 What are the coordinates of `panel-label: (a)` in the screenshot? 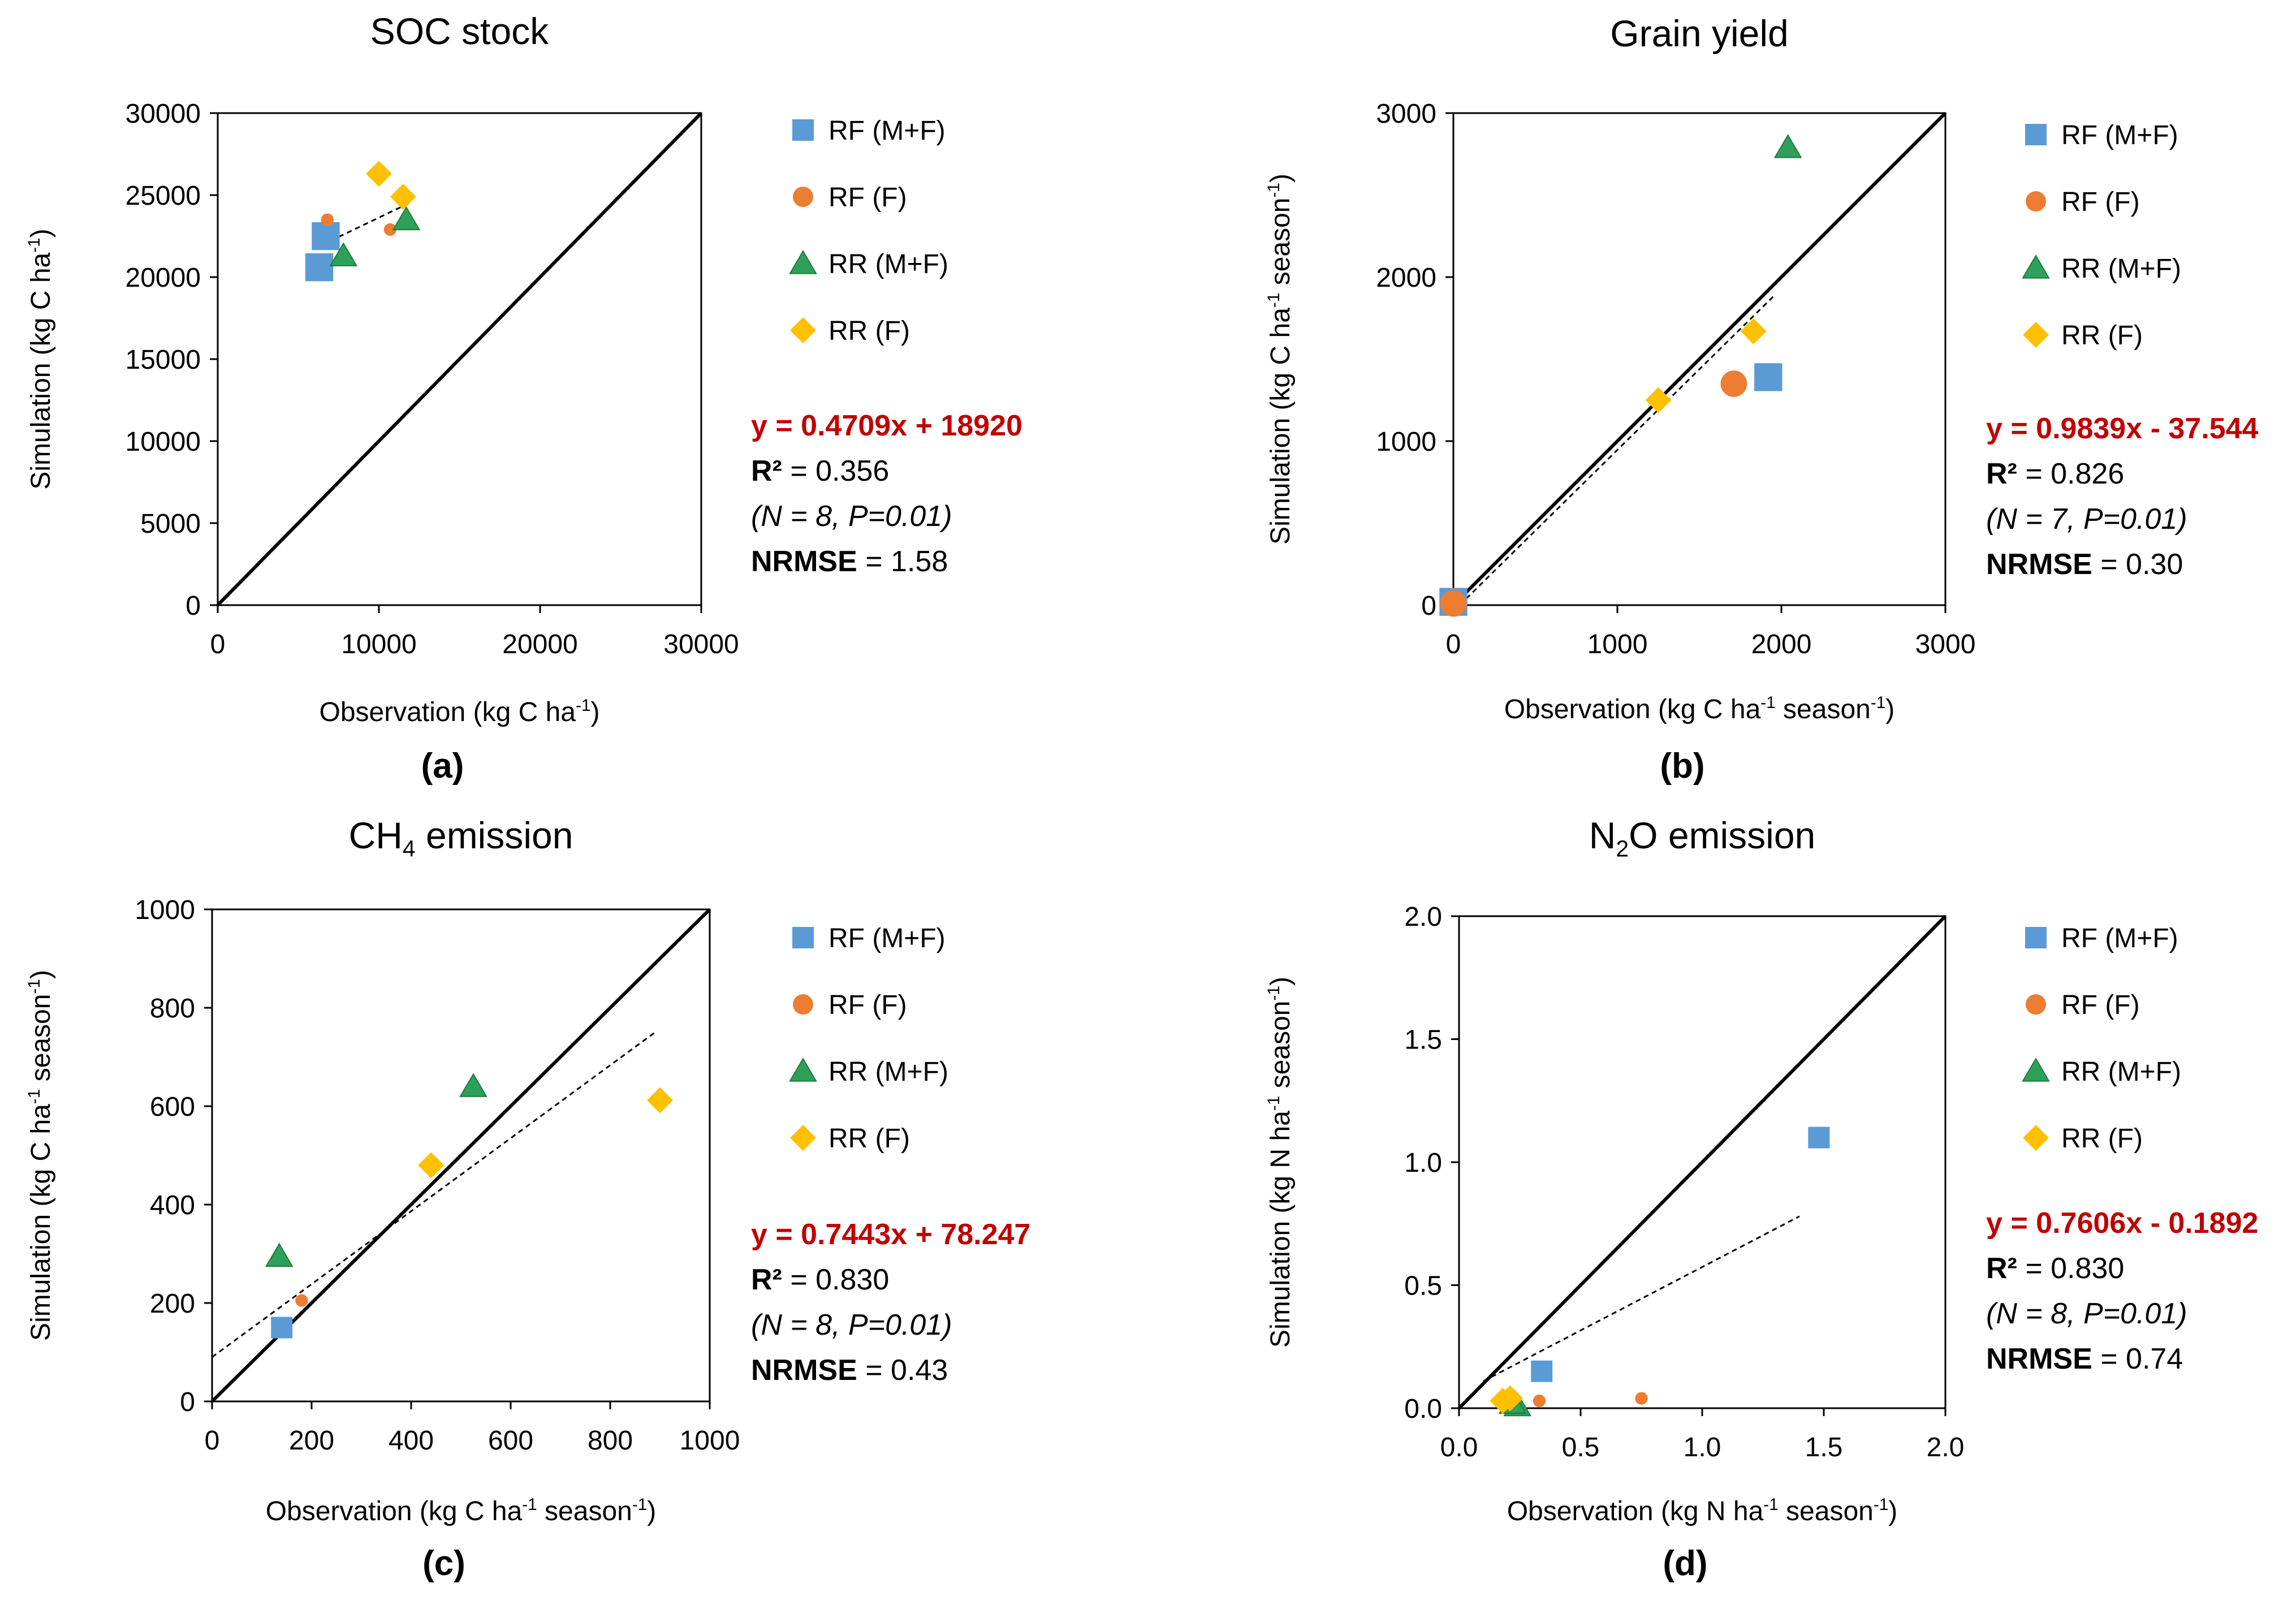 It's located at (443, 766).